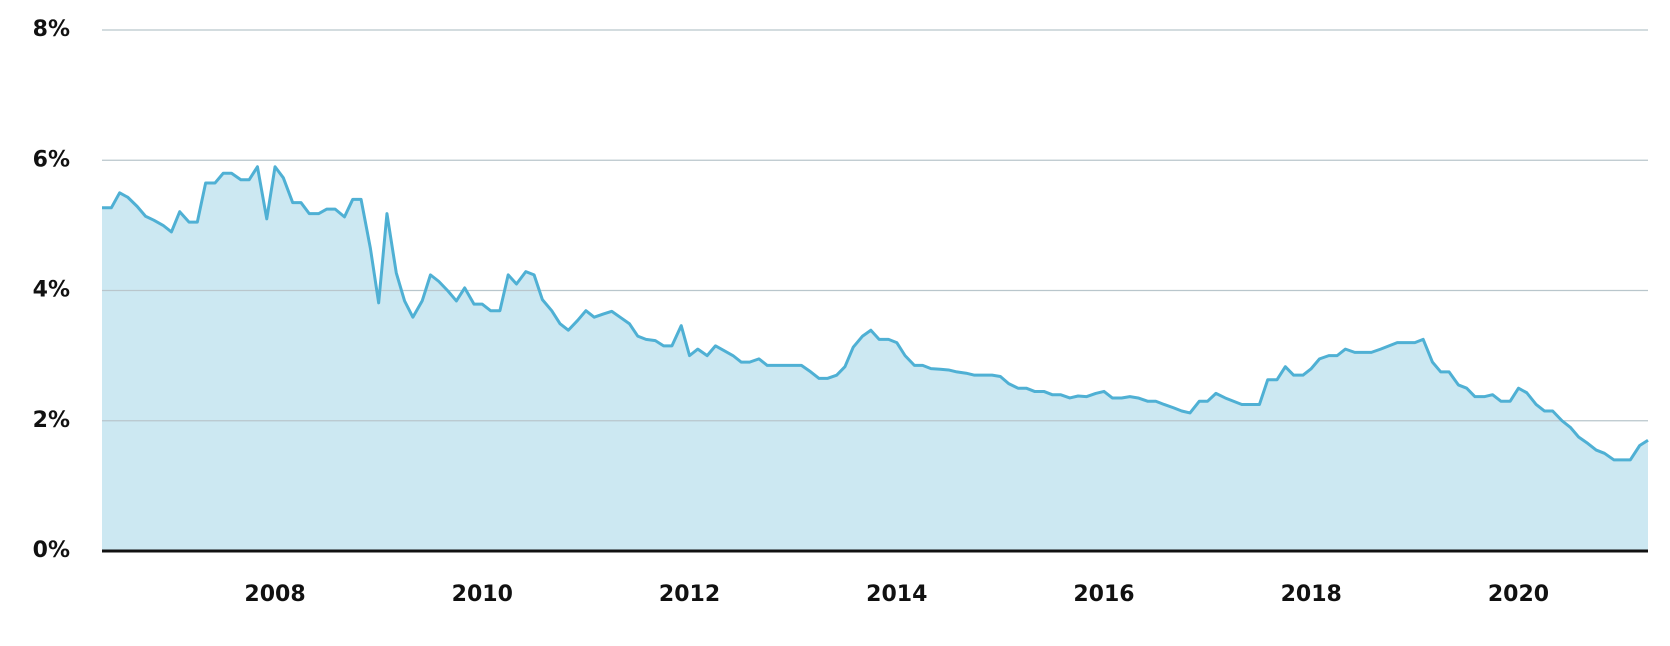 The image size is (1670, 646). What do you see at coordinates (274, 594) in the screenshot?
I see `x-tick-label: 2008` at bounding box center [274, 594].